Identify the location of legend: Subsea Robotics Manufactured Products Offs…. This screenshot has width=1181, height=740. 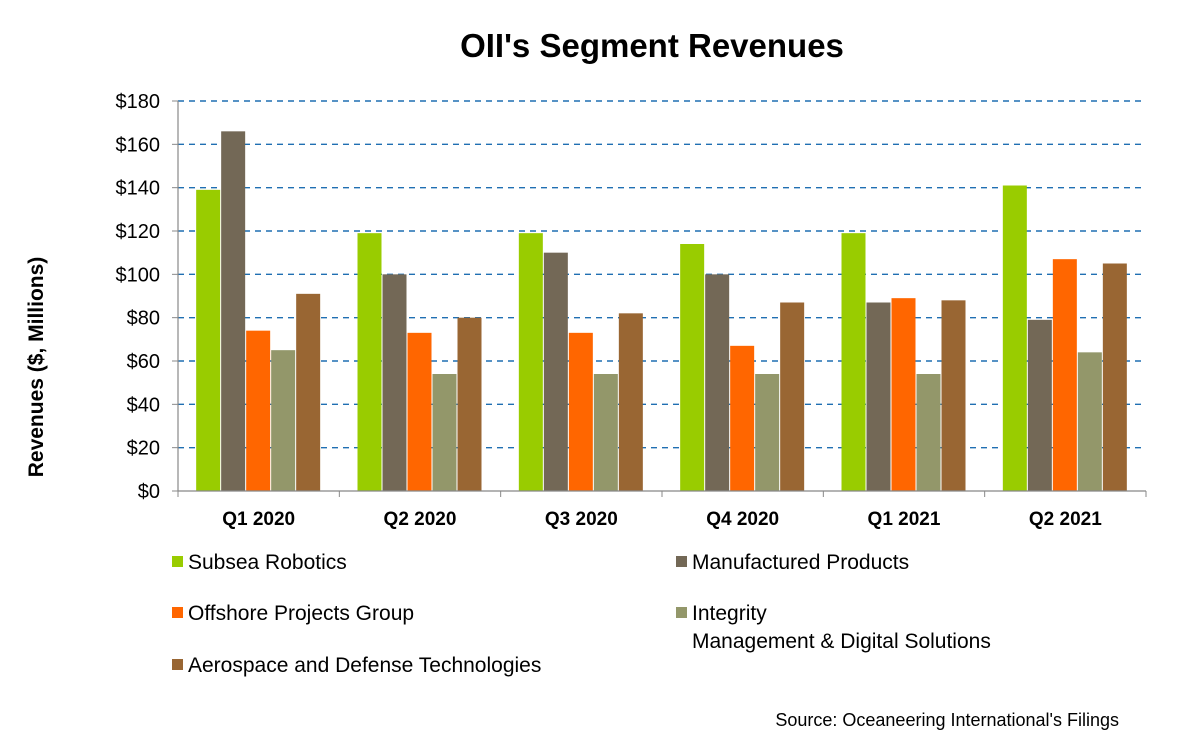
(581, 614).